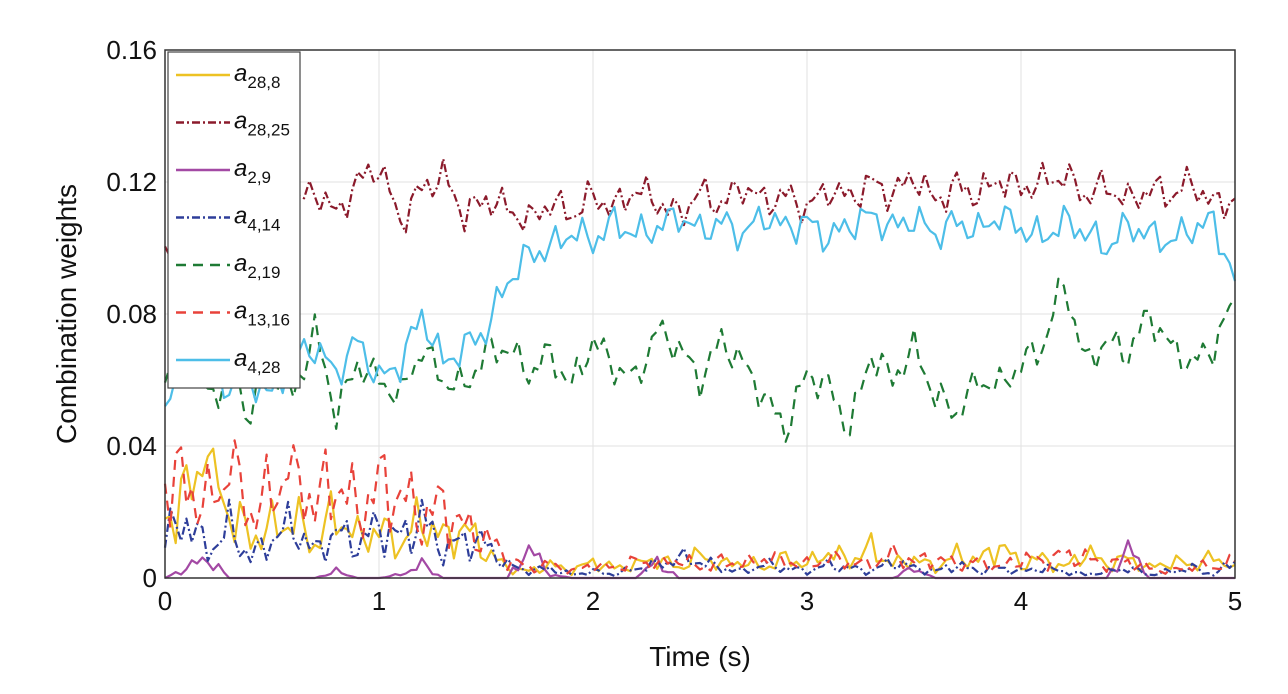  Describe the element at coordinates (1021, 601) in the screenshot. I see `x-tick-label: 4` at that location.